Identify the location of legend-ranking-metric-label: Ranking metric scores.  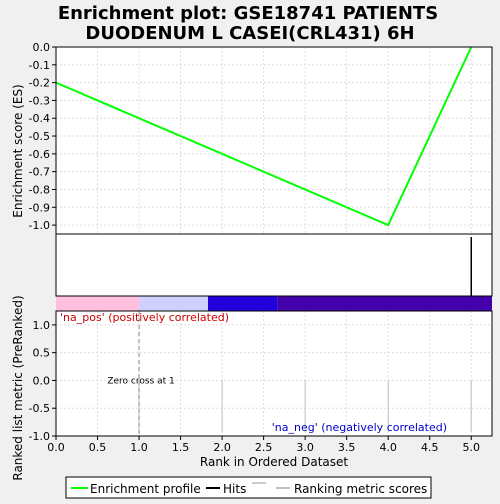
(360, 489).